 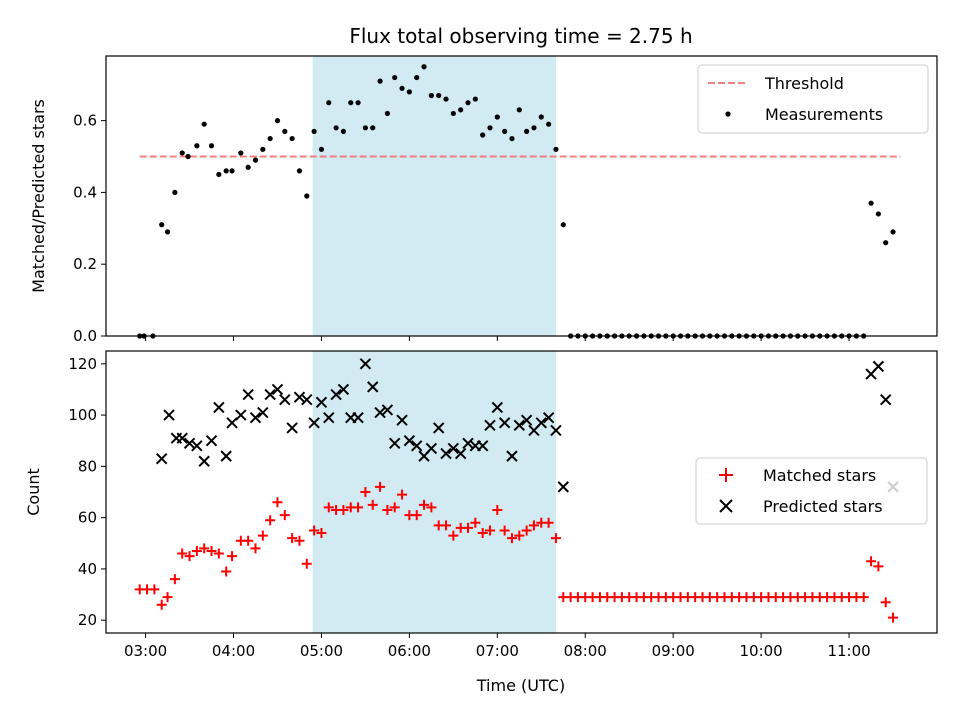 What do you see at coordinates (761, 651) in the screenshot?
I see `x-tick-label: 10:00` at bounding box center [761, 651].